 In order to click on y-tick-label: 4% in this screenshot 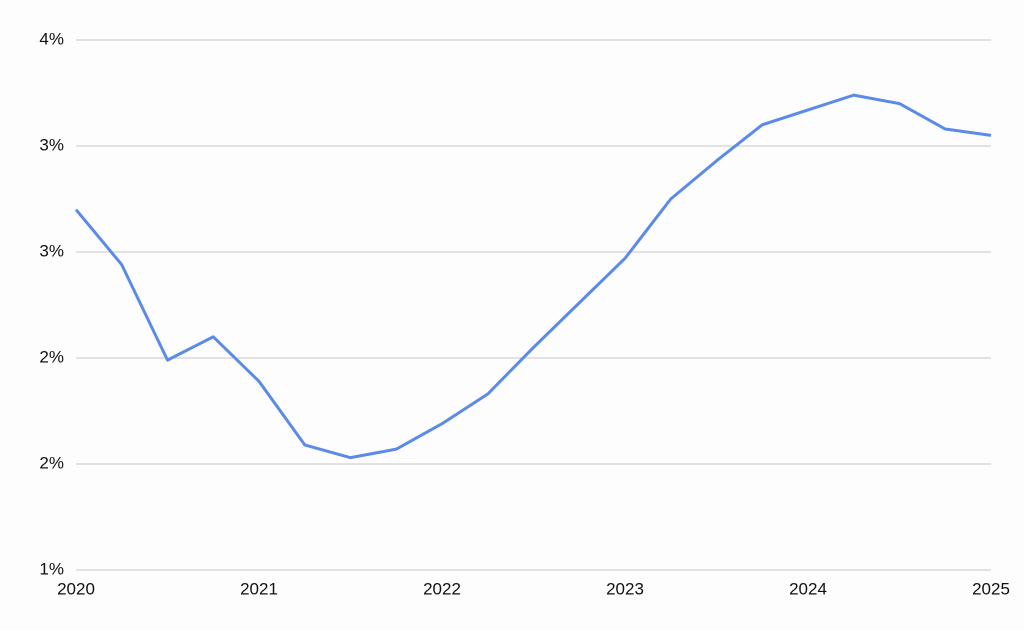, I will do `click(51, 38)`.